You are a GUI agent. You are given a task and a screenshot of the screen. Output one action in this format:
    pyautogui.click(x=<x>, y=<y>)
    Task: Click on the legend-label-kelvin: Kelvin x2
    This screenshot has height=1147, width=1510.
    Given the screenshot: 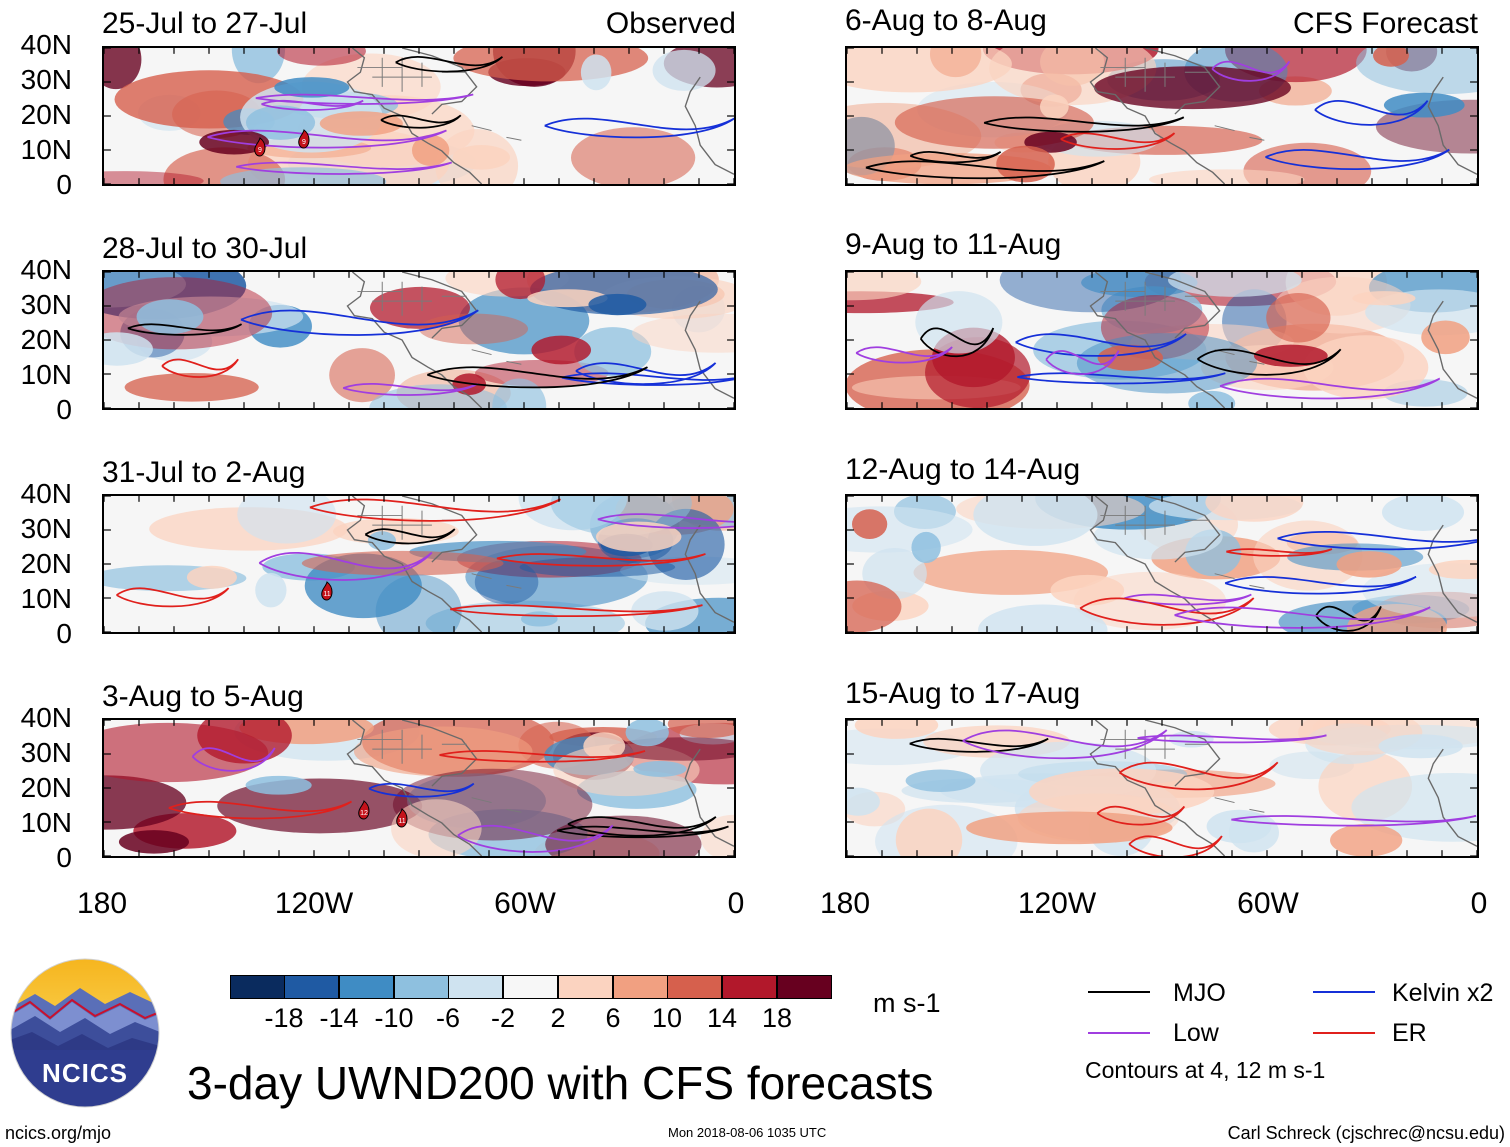 What is the action you would take?
    pyautogui.click(x=1443, y=993)
    